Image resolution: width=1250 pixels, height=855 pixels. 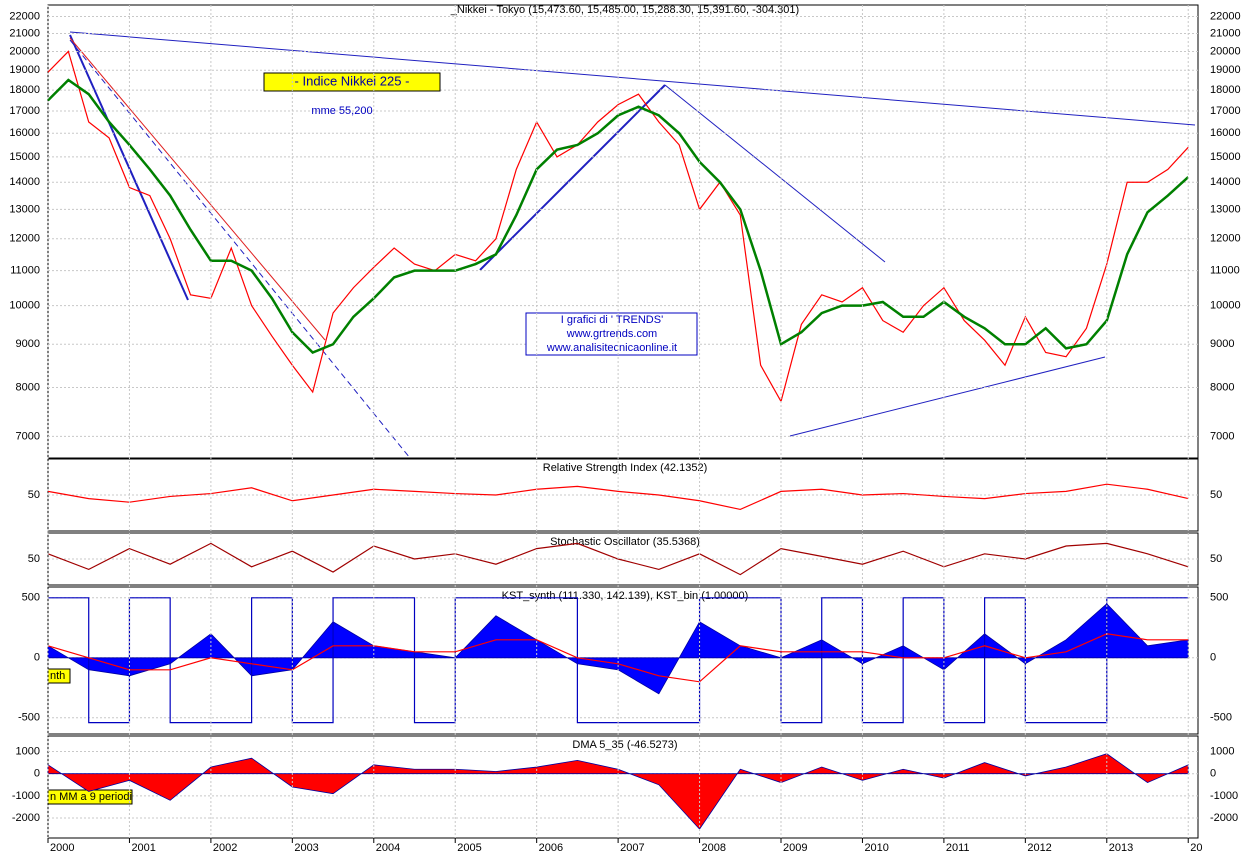 What do you see at coordinates (1225, 111) in the screenshot?
I see `y-tick-label-right: 17000` at bounding box center [1225, 111].